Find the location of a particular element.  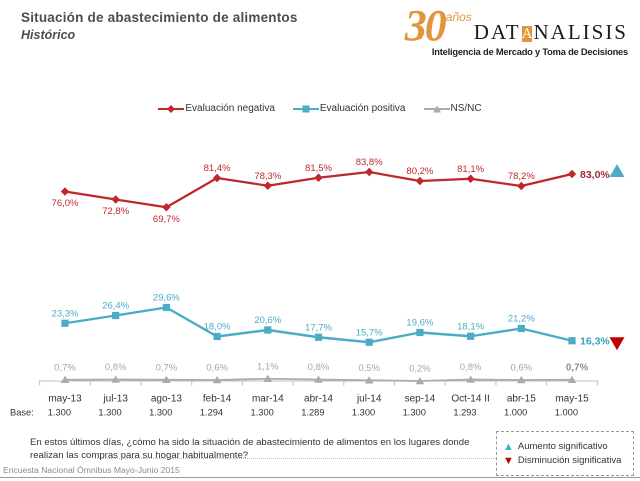

data-label: 21,2% is located at coordinates (521, 319).